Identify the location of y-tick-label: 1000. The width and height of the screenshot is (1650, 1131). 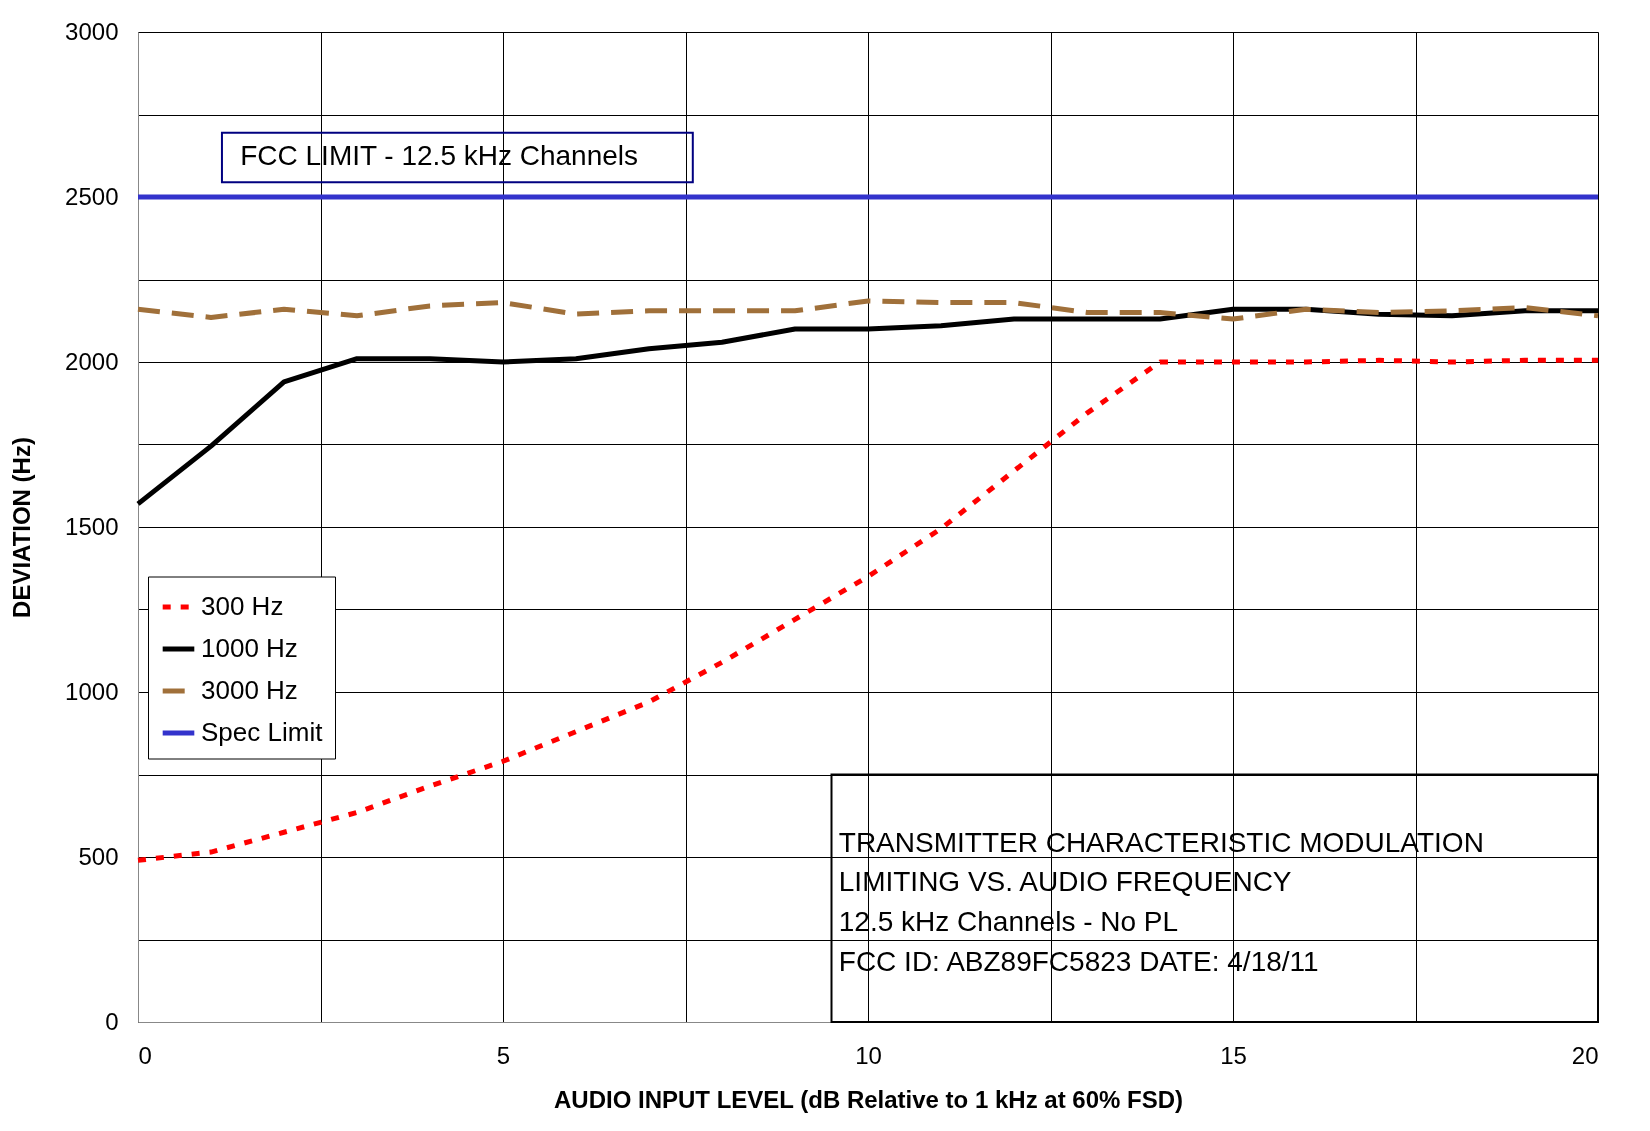
(92, 691).